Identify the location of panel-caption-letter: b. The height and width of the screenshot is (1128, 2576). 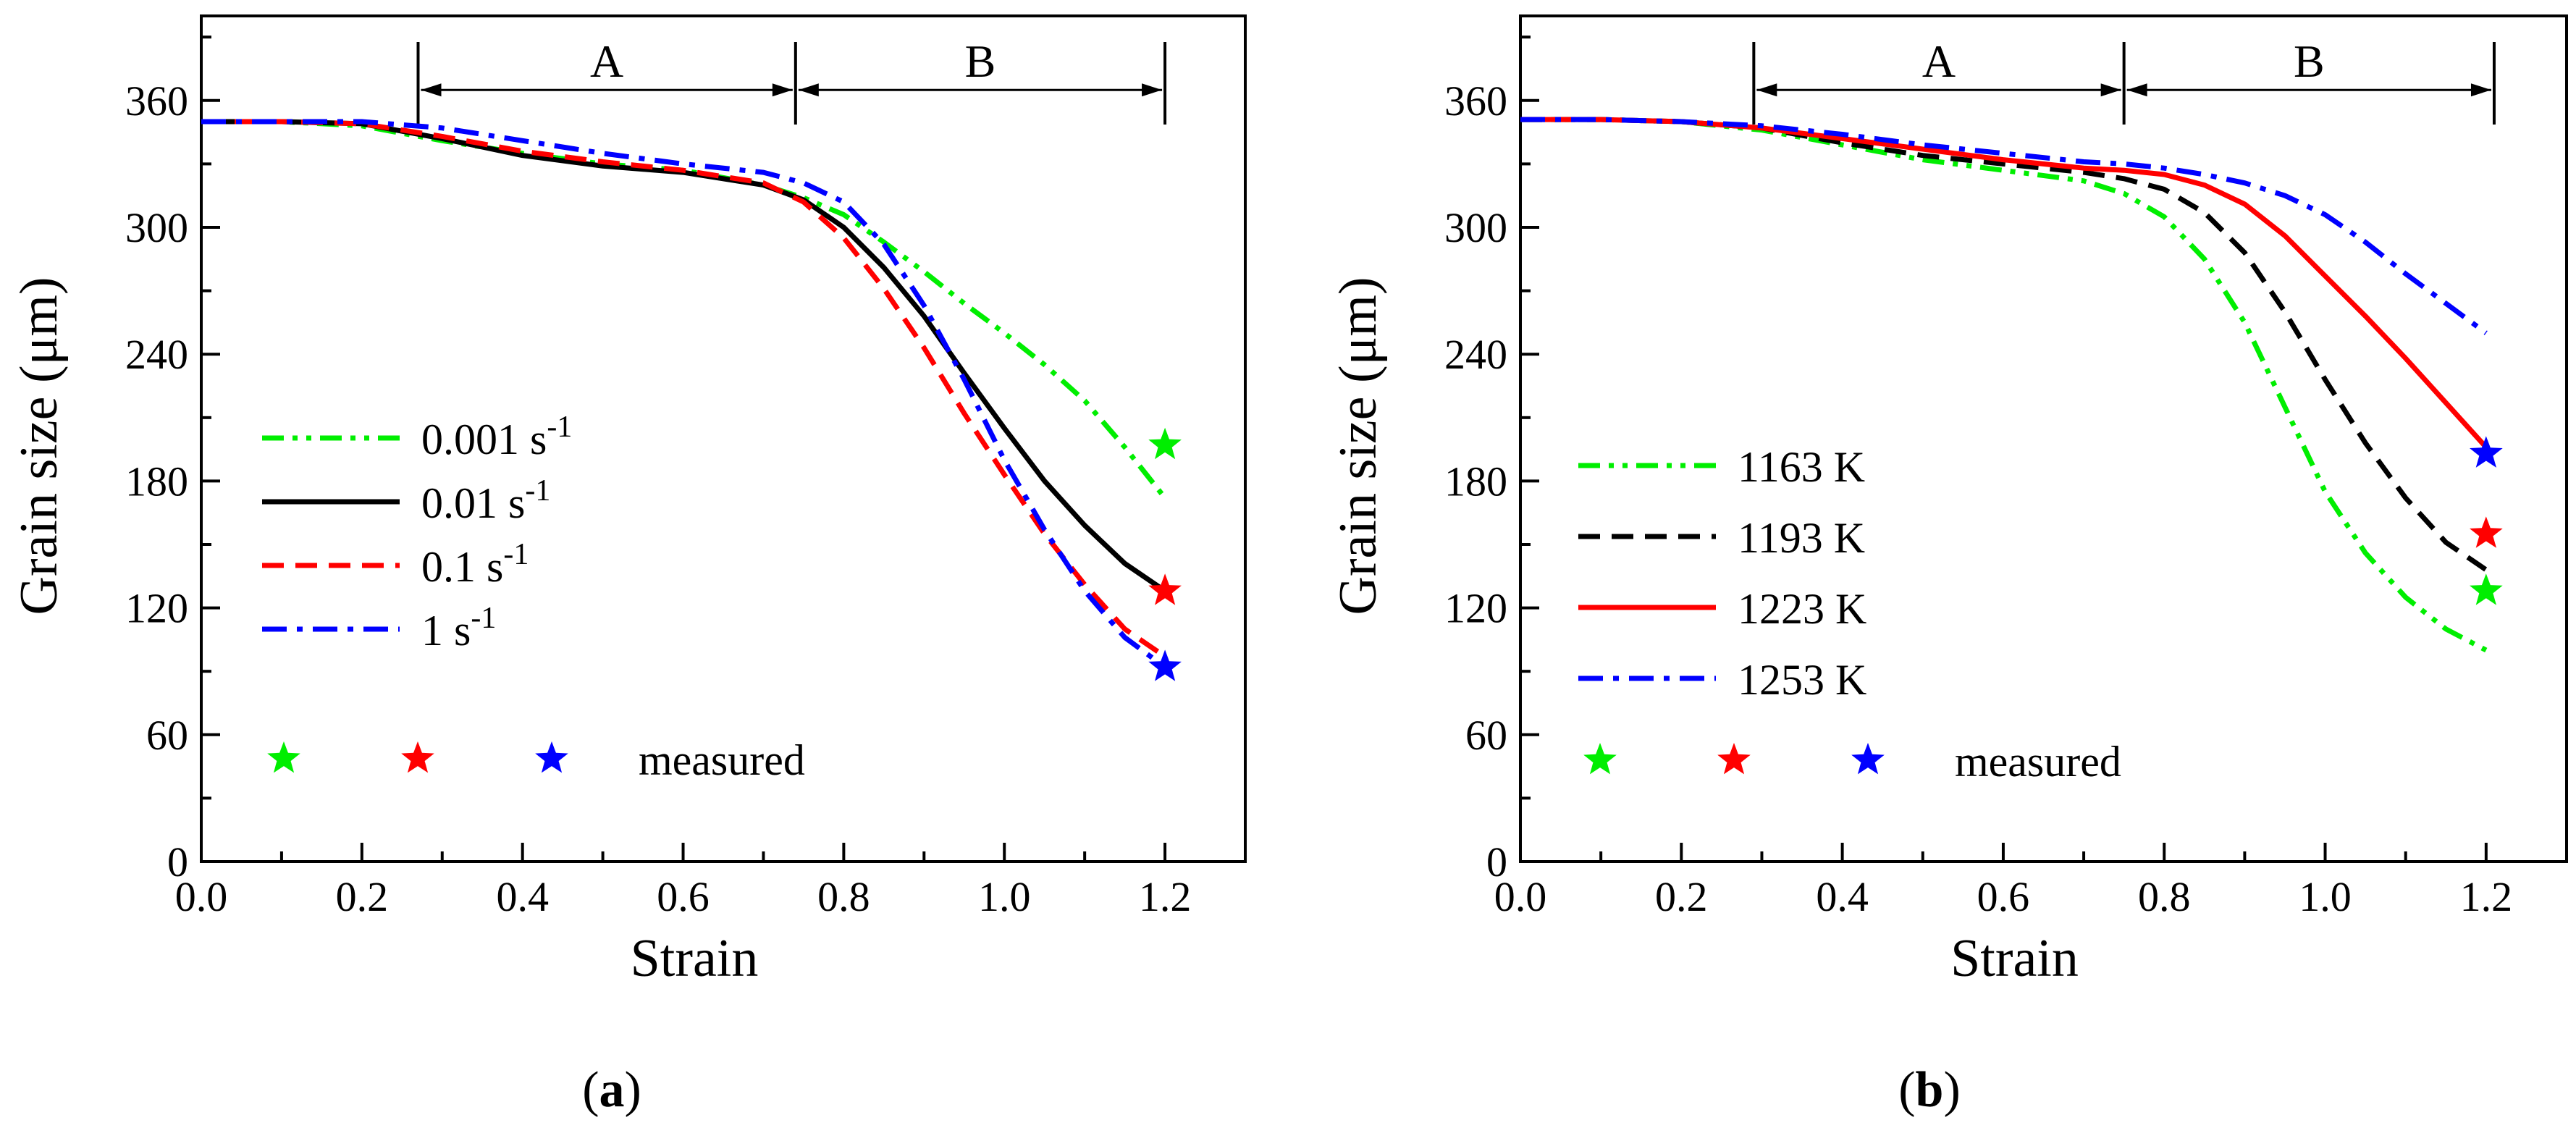
(1930, 1090).